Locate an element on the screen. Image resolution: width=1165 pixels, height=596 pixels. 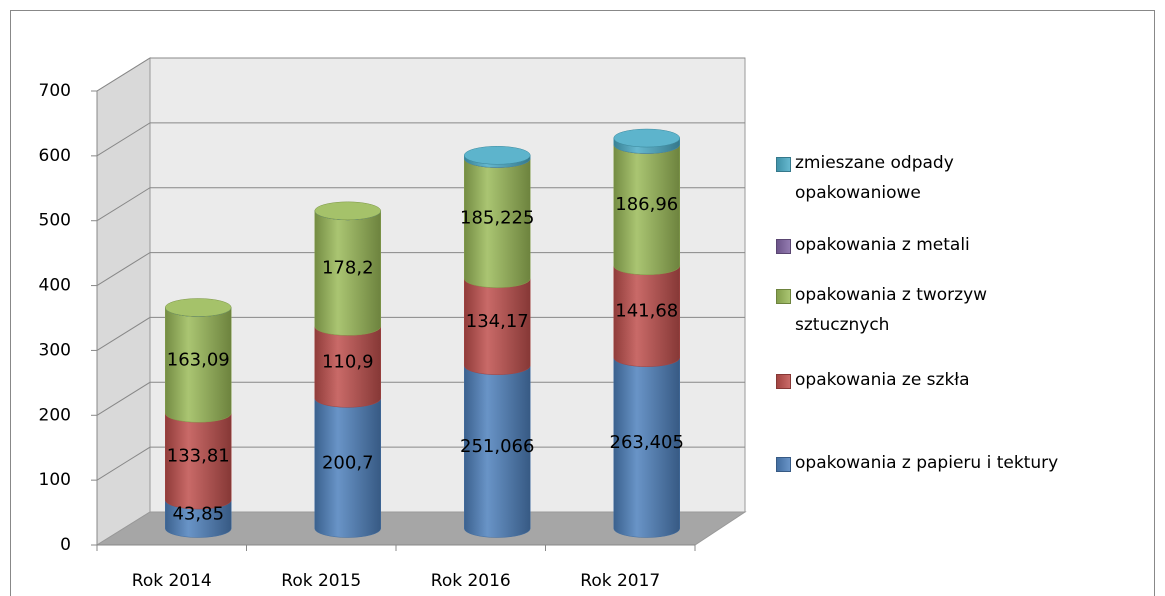
side-wall is located at coordinates (123, 301).